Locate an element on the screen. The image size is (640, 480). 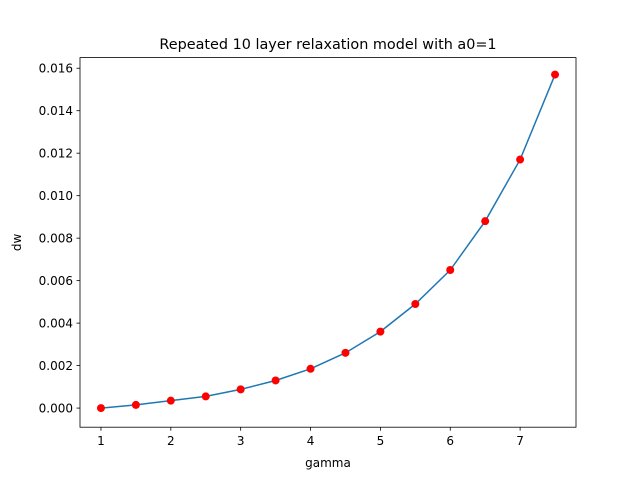
x-tick-label: 5 is located at coordinates (381, 441).